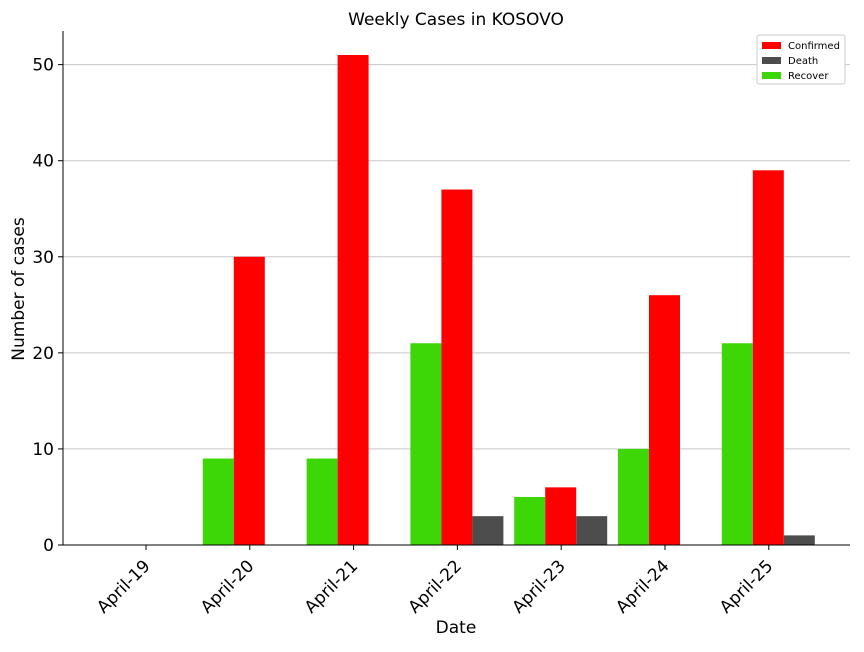 Image resolution: width=864 pixels, height=652 pixels. Describe the element at coordinates (642, 586) in the screenshot. I see `x-tick-label: April-24` at that location.